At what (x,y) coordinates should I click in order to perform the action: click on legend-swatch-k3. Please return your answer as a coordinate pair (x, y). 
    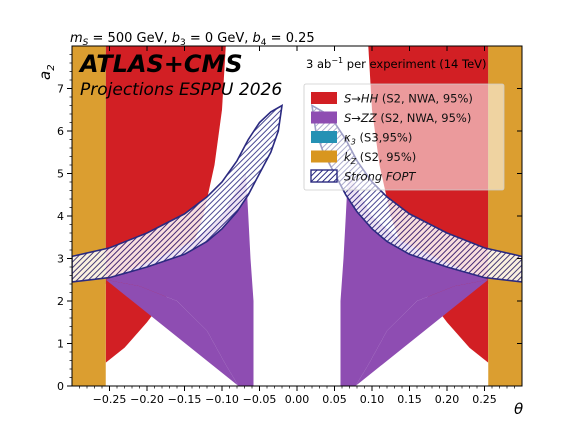
    Looking at the image, I should click on (324, 137).